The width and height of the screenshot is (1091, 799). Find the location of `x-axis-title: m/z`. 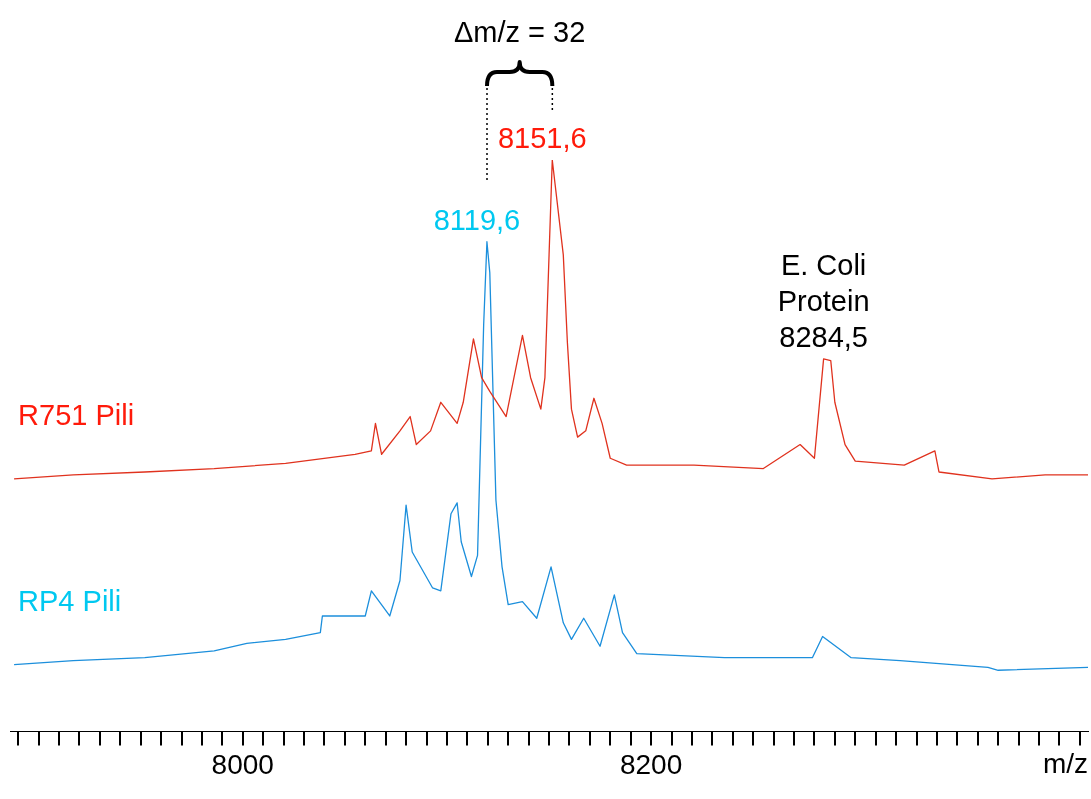

x-axis-title: m/z is located at coordinates (1065, 764).